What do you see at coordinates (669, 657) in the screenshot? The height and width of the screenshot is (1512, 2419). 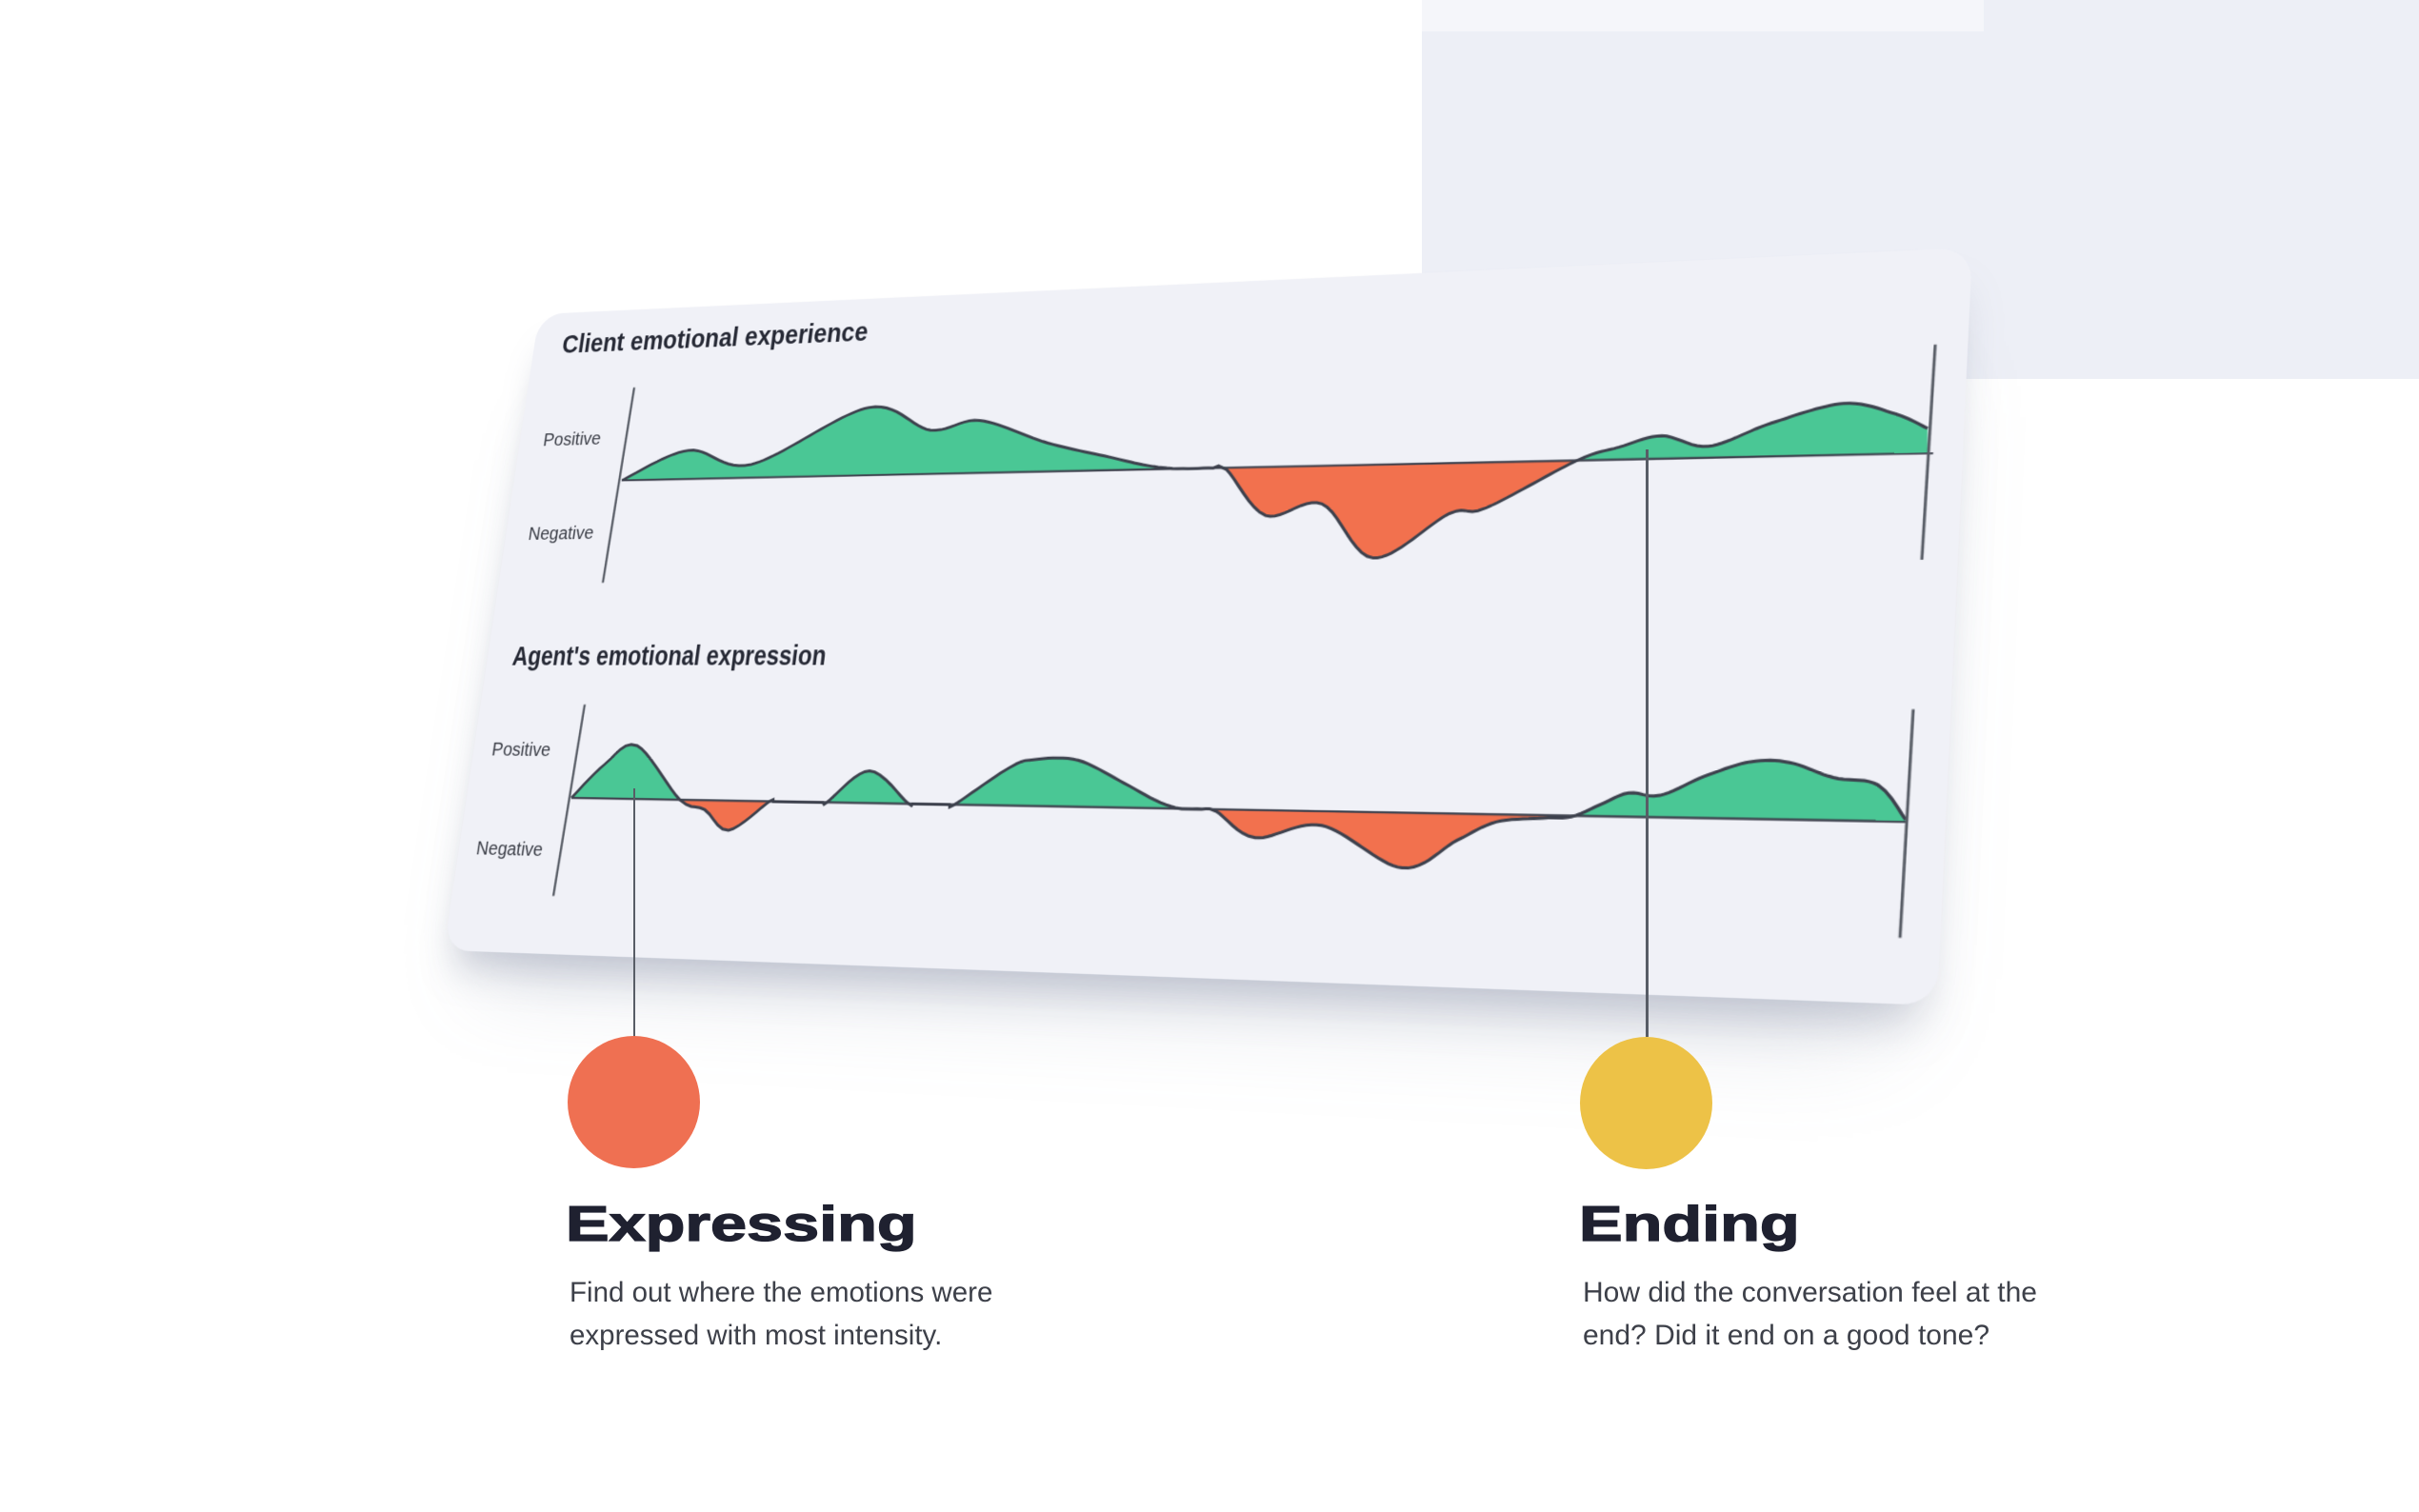 I see `svg-text: Agent's emotional expression` at bounding box center [669, 657].